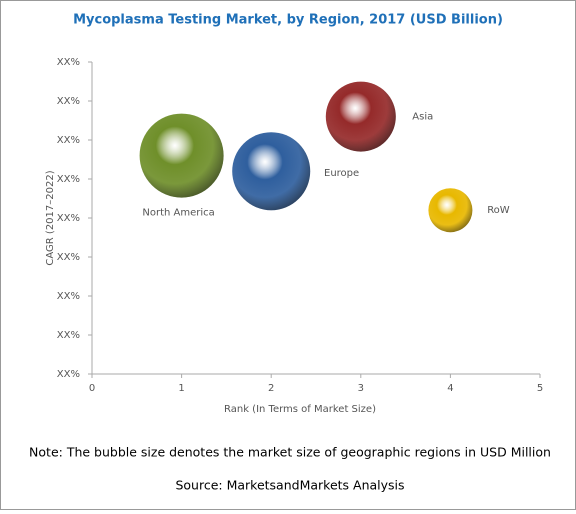 The width and height of the screenshot is (576, 514). What do you see at coordinates (289, 485) in the screenshot?
I see `source: Source: MarketsandMarkets Analysis` at bounding box center [289, 485].